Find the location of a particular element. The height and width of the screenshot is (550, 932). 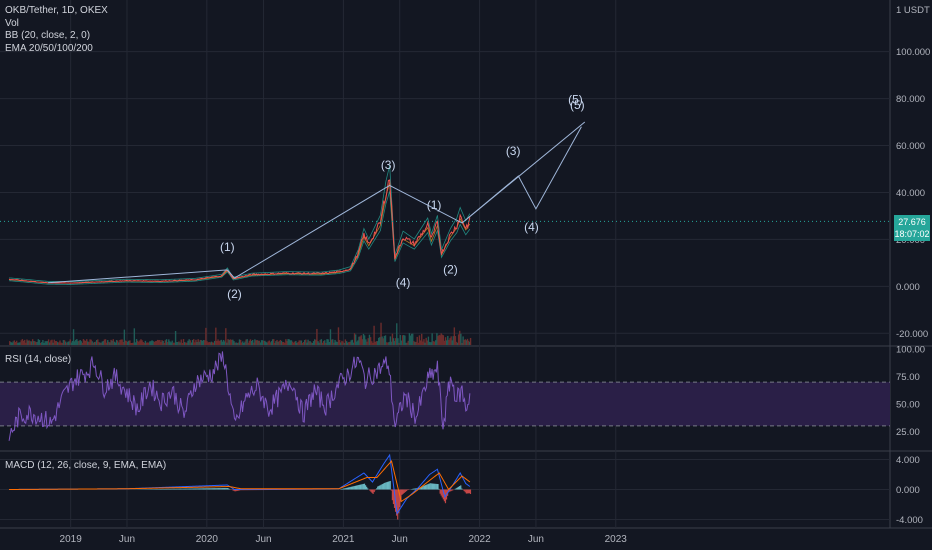

y-tick-label: -20.000 is located at coordinates (912, 334).